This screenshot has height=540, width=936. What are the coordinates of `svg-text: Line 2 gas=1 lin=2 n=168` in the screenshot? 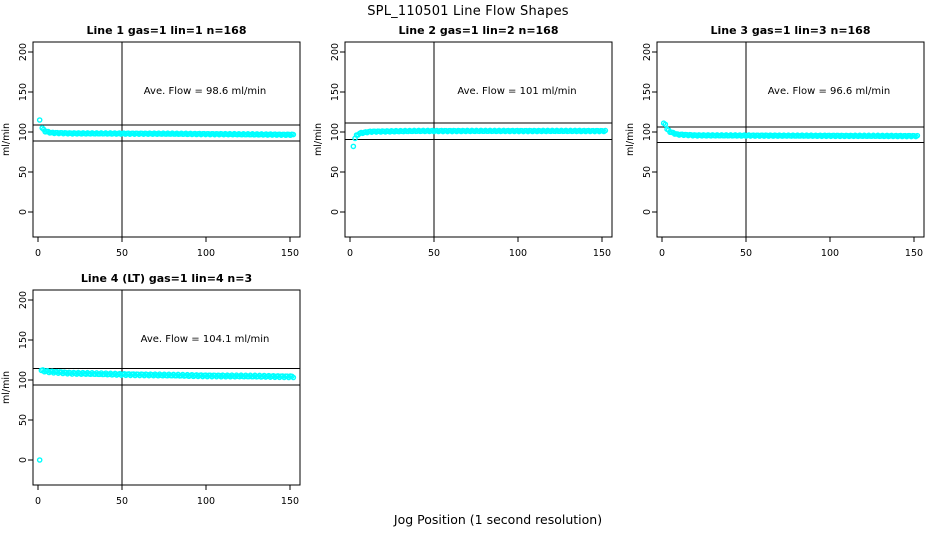 It's located at (478, 30).